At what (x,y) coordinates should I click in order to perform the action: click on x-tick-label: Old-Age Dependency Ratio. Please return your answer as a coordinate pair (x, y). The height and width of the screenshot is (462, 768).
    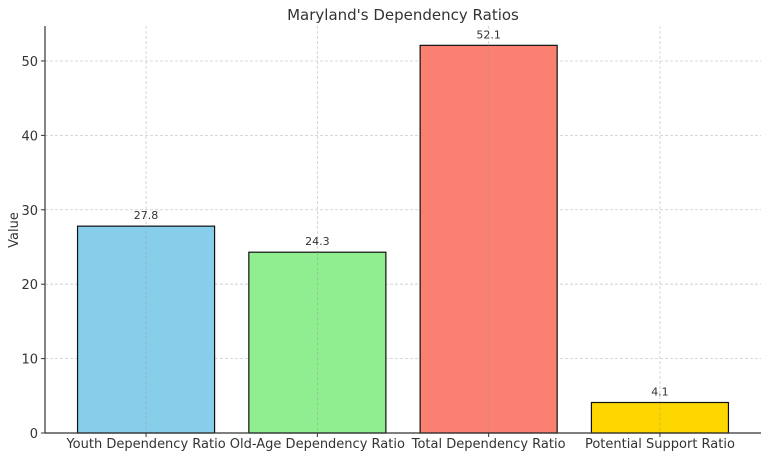
    Looking at the image, I should click on (317, 444).